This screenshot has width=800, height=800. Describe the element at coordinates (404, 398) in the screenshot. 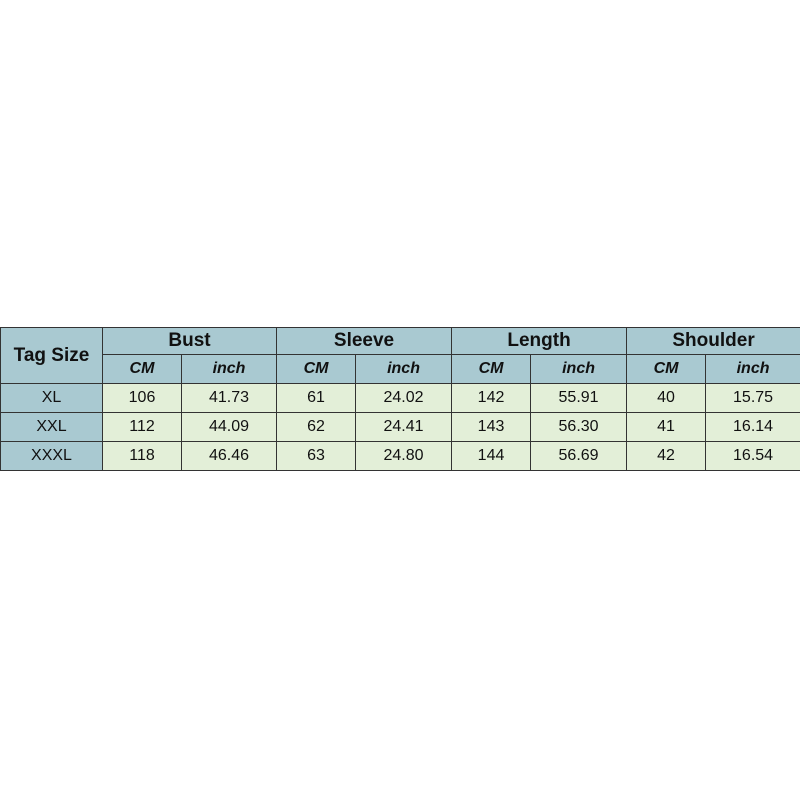

I see `value-cell: 24.02` at that location.